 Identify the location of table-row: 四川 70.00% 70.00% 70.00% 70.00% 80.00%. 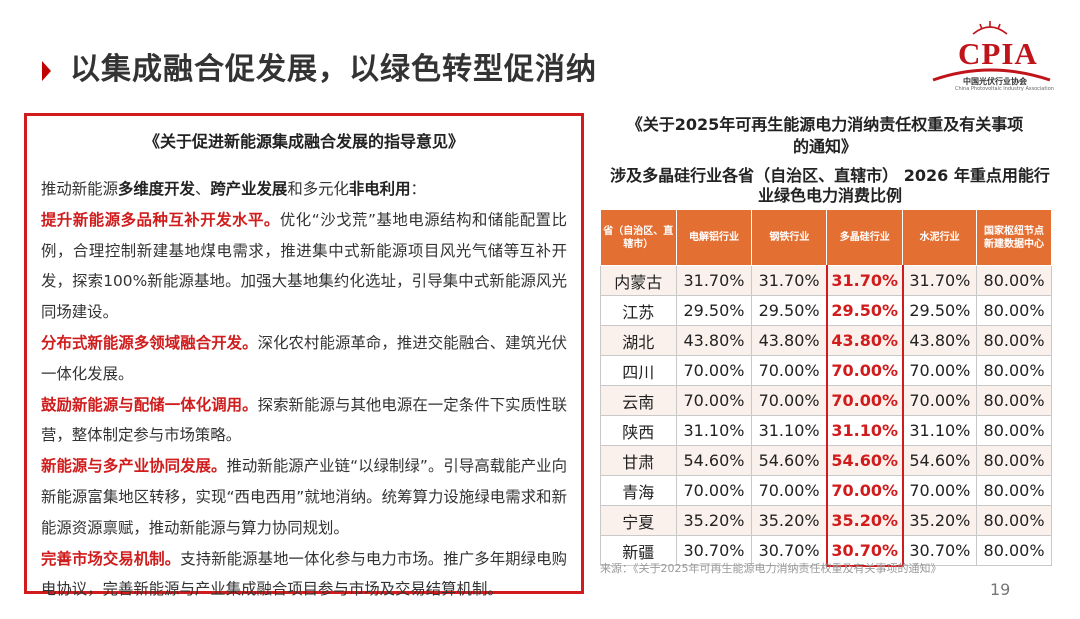
(826, 370).